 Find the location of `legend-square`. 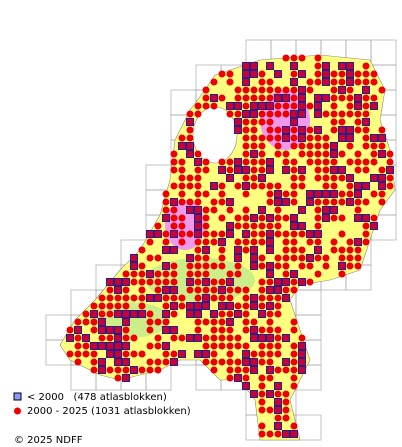

legend-square is located at coordinates (17, 396).